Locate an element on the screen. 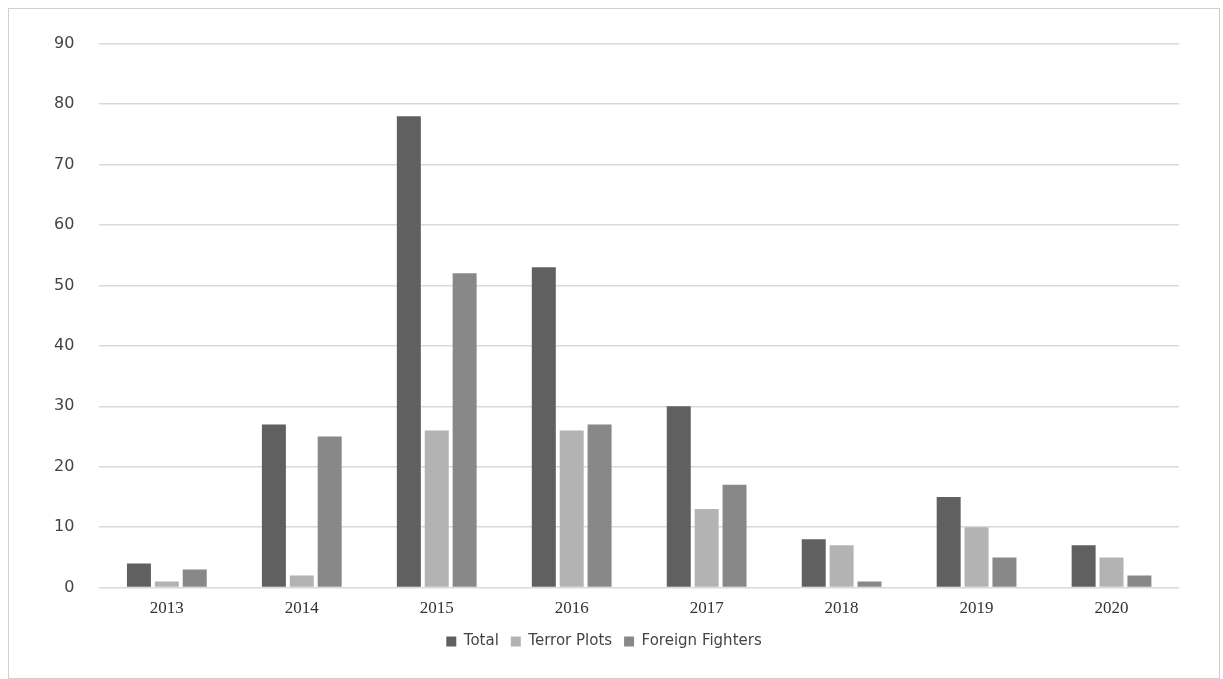  y-tick-label: 90 is located at coordinates (64, 42).